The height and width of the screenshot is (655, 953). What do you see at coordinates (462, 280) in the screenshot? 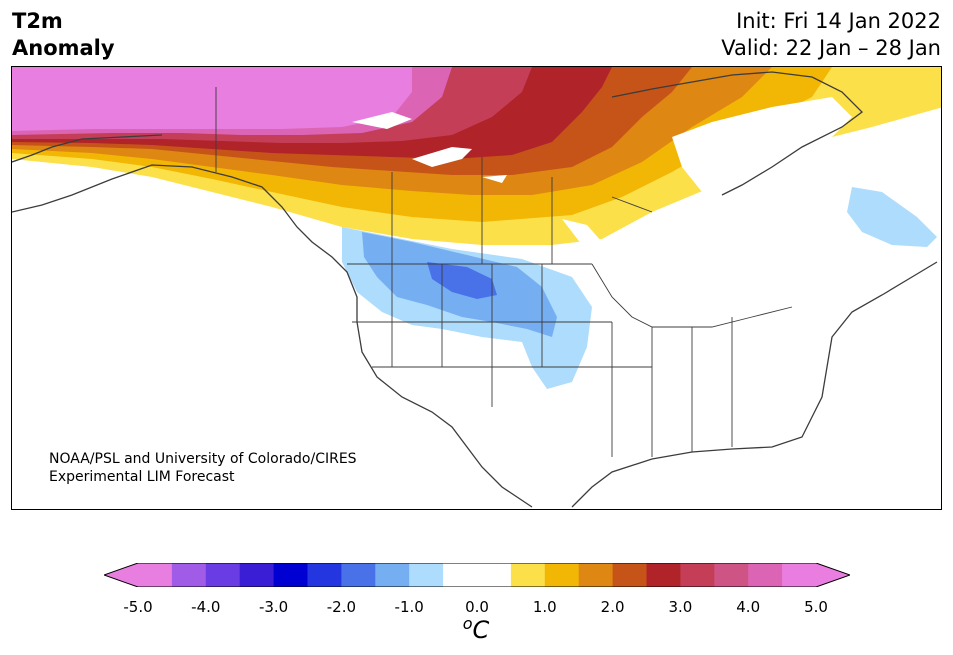
I see `anomaly-midblue-core` at bounding box center [462, 280].